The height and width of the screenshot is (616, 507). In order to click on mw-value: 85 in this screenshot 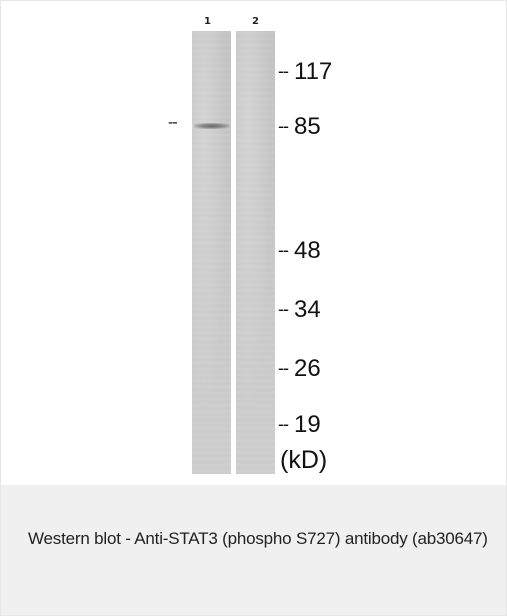, I will do `click(307, 126)`.